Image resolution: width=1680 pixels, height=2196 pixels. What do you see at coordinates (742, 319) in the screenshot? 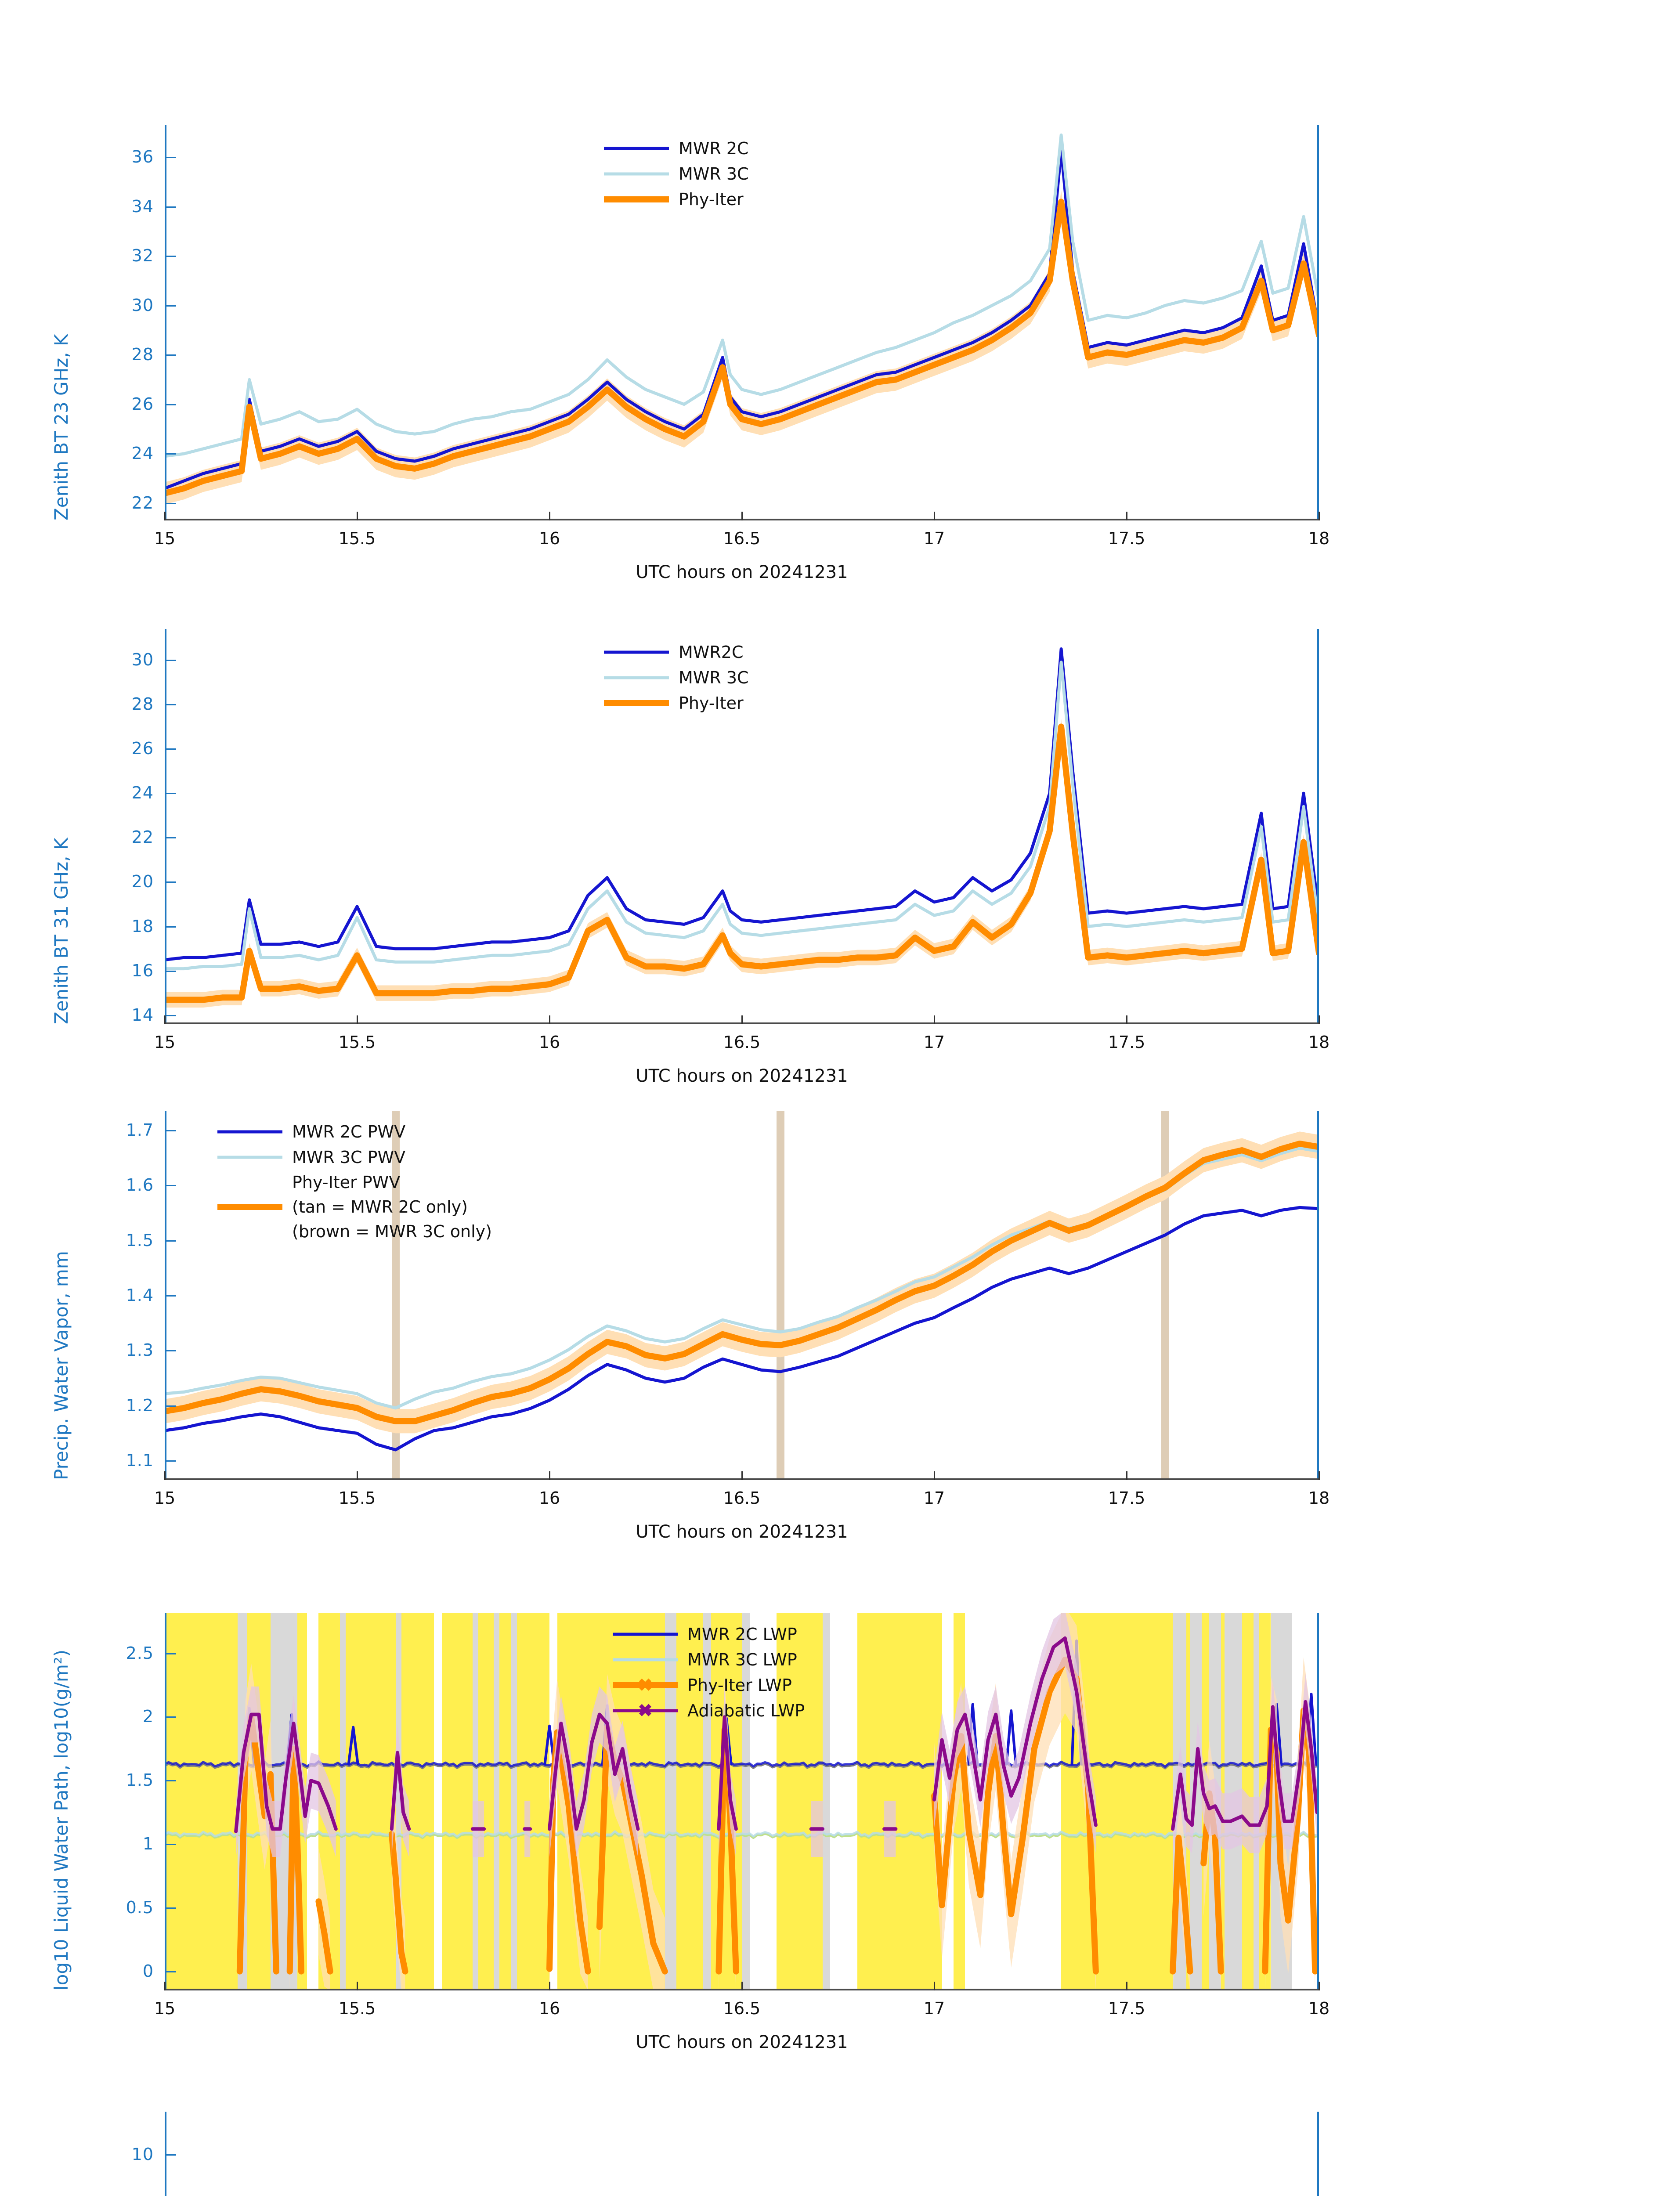
I see `panel-bt23-curves` at bounding box center [742, 319].